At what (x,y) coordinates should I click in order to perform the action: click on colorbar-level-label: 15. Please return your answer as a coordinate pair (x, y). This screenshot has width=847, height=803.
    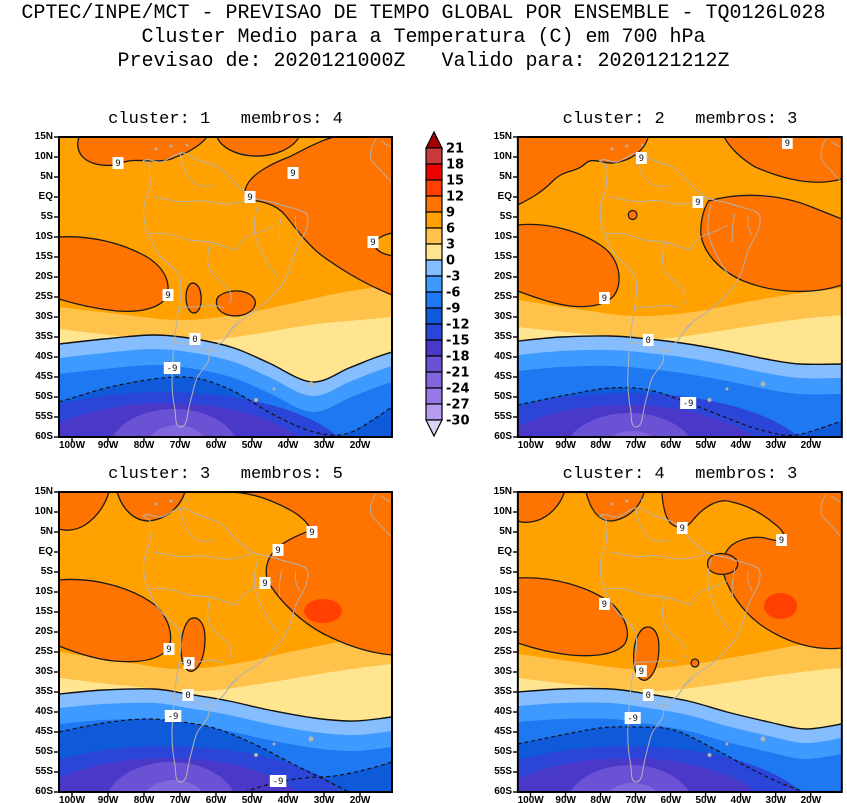
    Looking at the image, I should click on (455, 181).